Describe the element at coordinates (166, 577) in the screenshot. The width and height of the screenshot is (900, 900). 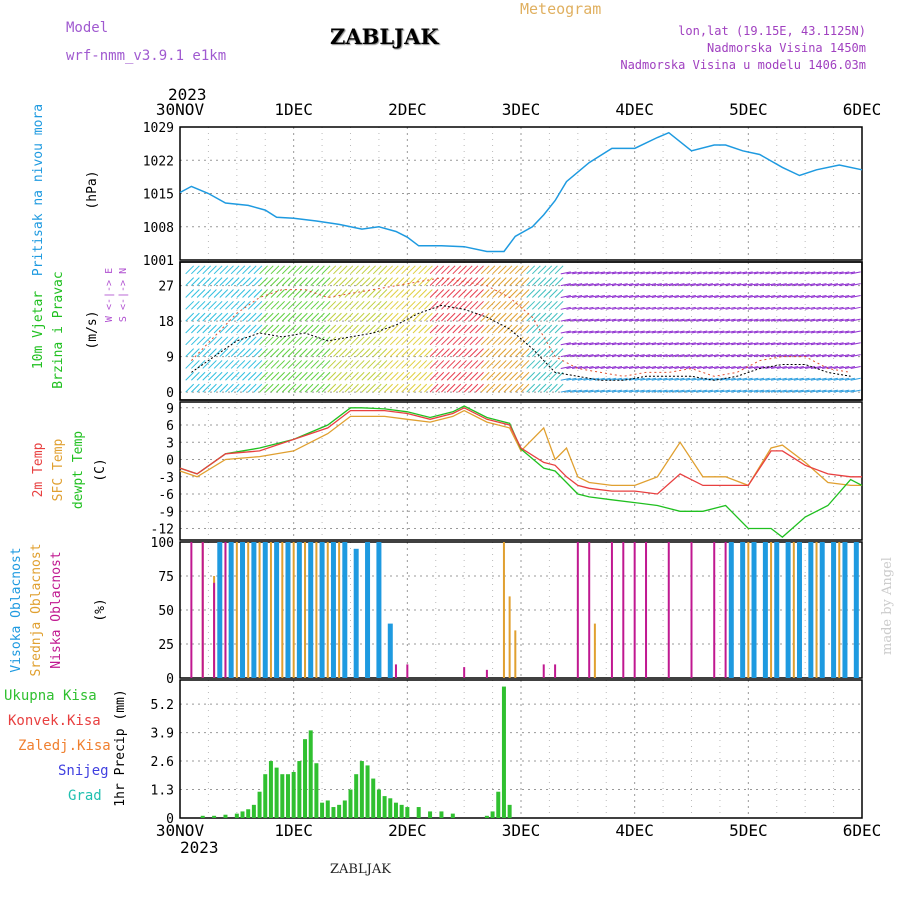
I see `cloud-ytick-label: 75` at that location.